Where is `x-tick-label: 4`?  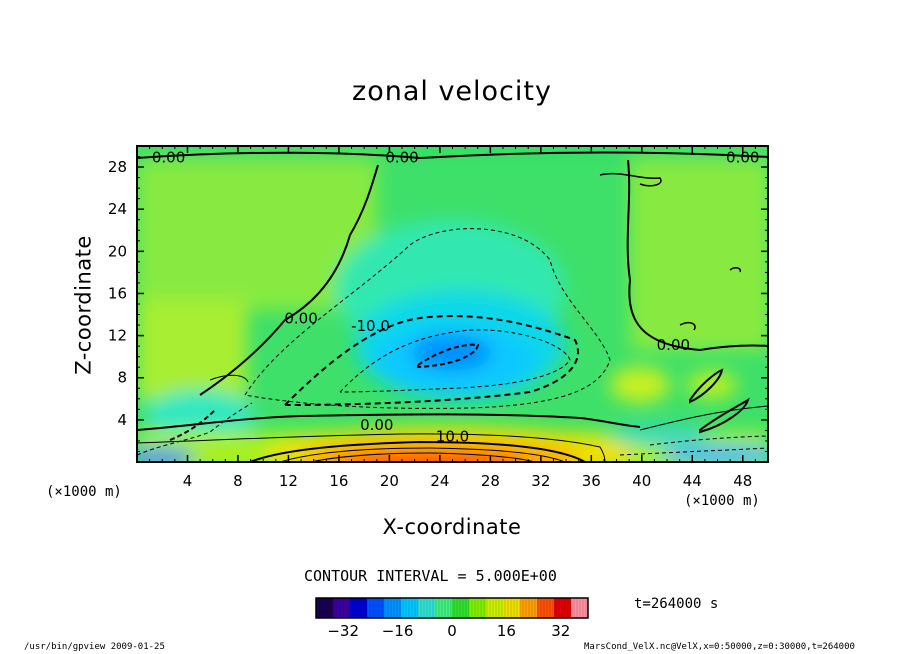 x-tick-label: 4 is located at coordinates (188, 481).